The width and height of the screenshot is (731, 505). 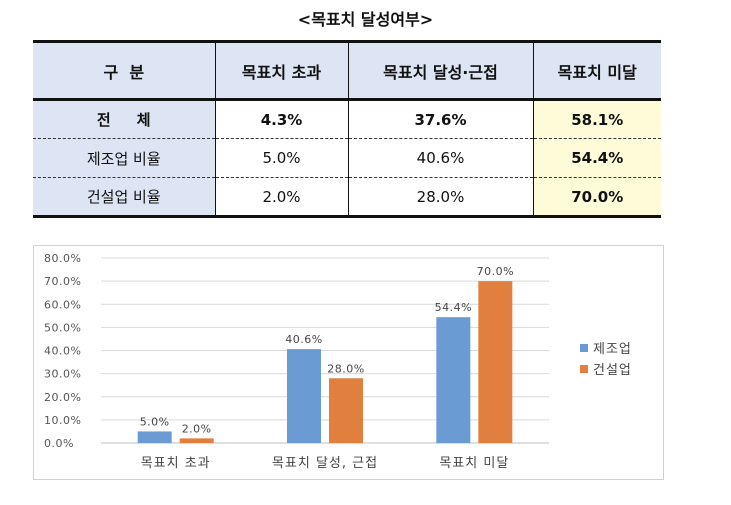 What do you see at coordinates (62, 420) in the screenshot?
I see `y-tick-label: 10.0%` at bounding box center [62, 420].